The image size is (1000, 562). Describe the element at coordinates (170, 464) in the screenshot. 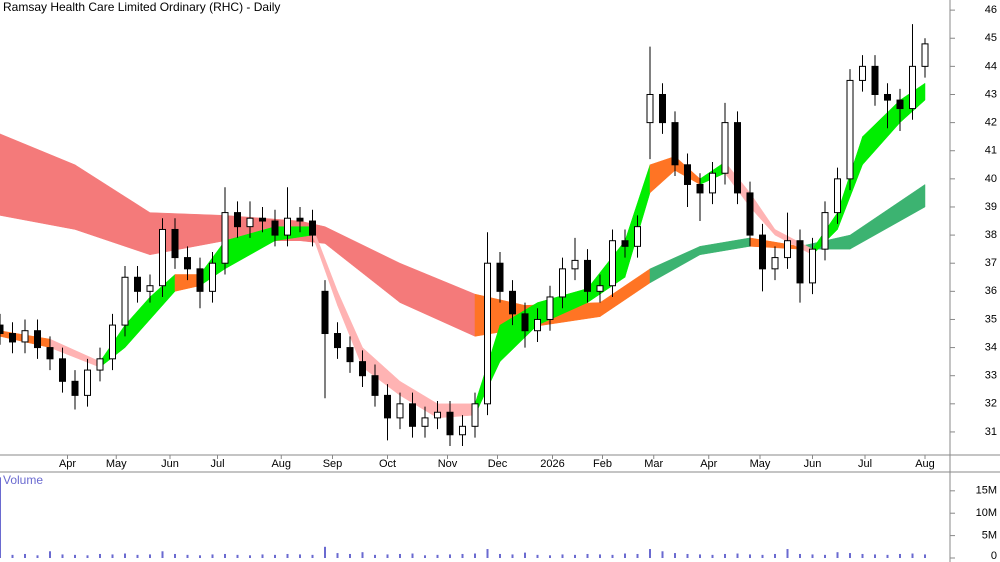

I see `x-tick-label: Jun` at that location.